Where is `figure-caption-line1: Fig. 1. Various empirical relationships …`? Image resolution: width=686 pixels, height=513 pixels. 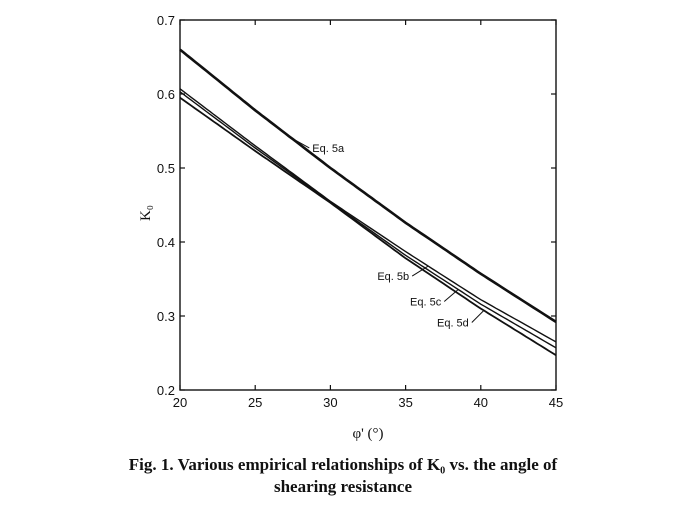
figure-caption-line1: Fig. 1. Various empirical relationships … is located at coordinates (343, 464).